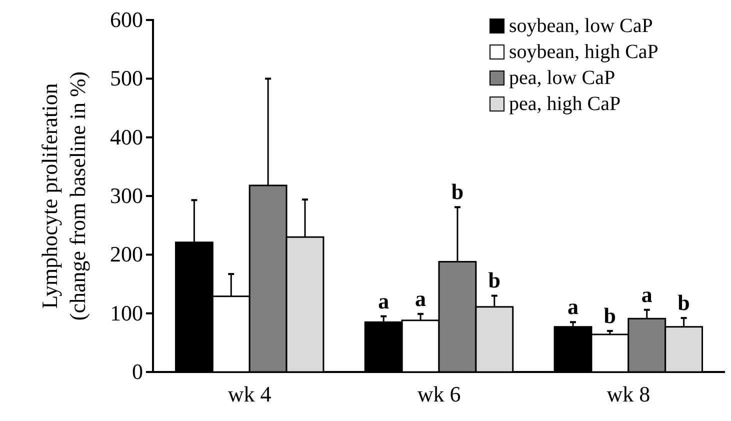 The height and width of the screenshot is (421, 731). Describe the element at coordinates (126, 78) in the screenshot. I see `y-tick-label: 500` at that location.